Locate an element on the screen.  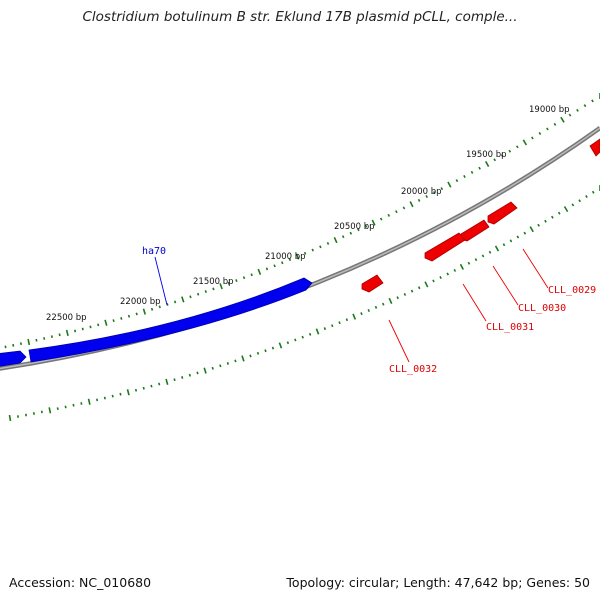
gene-cll-0028-partial is located at coordinates (594, 147).